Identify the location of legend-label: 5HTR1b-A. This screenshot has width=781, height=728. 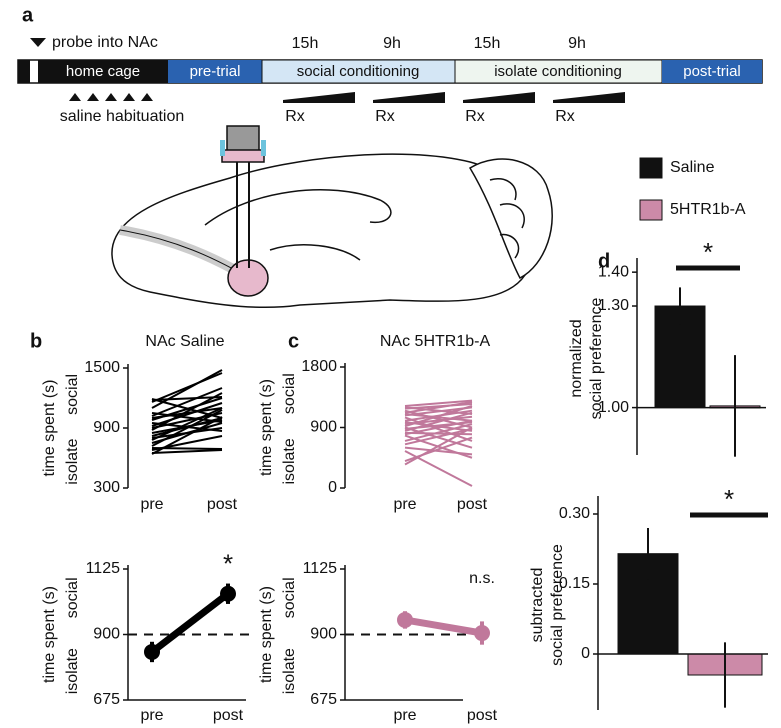
(708, 209).